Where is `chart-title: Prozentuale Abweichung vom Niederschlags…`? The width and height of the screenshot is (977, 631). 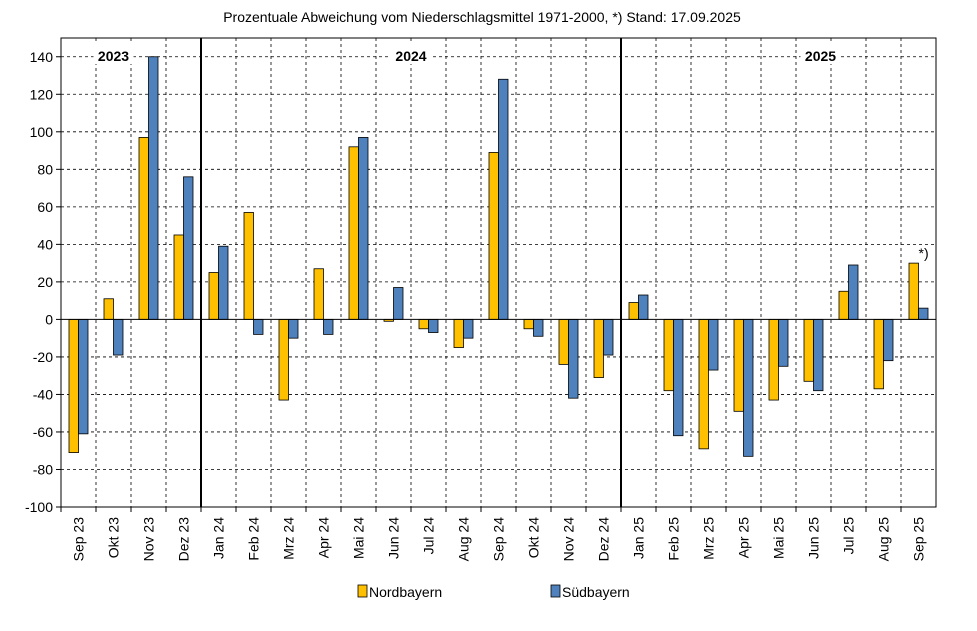
chart-title: Prozentuale Abweichung vom Niederschlags… is located at coordinates (482, 17).